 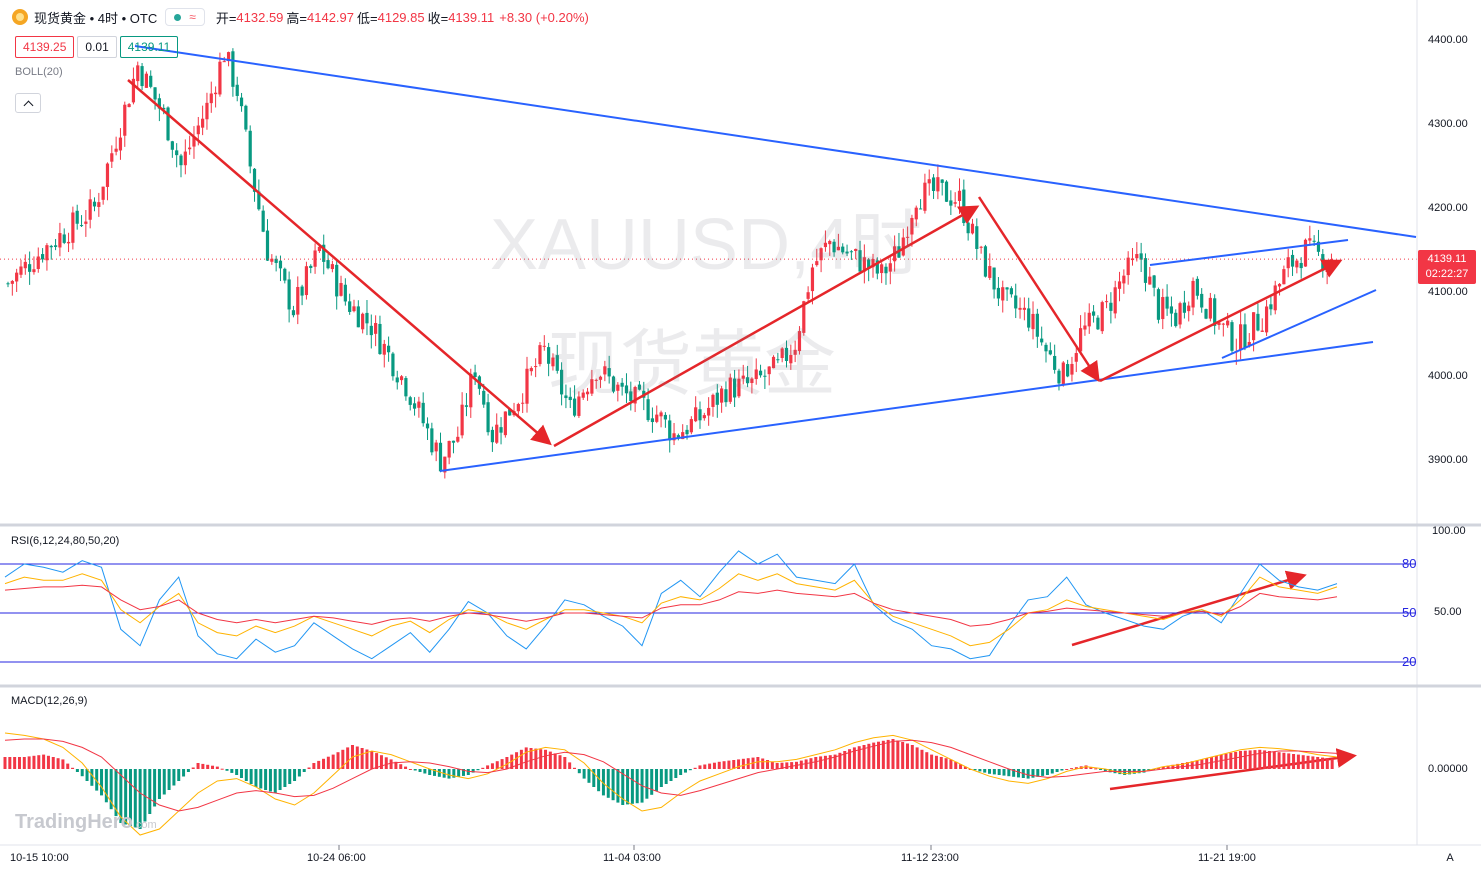 What do you see at coordinates (28, 103) in the screenshot?
I see `collapse-legend-button` at bounding box center [28, 103].